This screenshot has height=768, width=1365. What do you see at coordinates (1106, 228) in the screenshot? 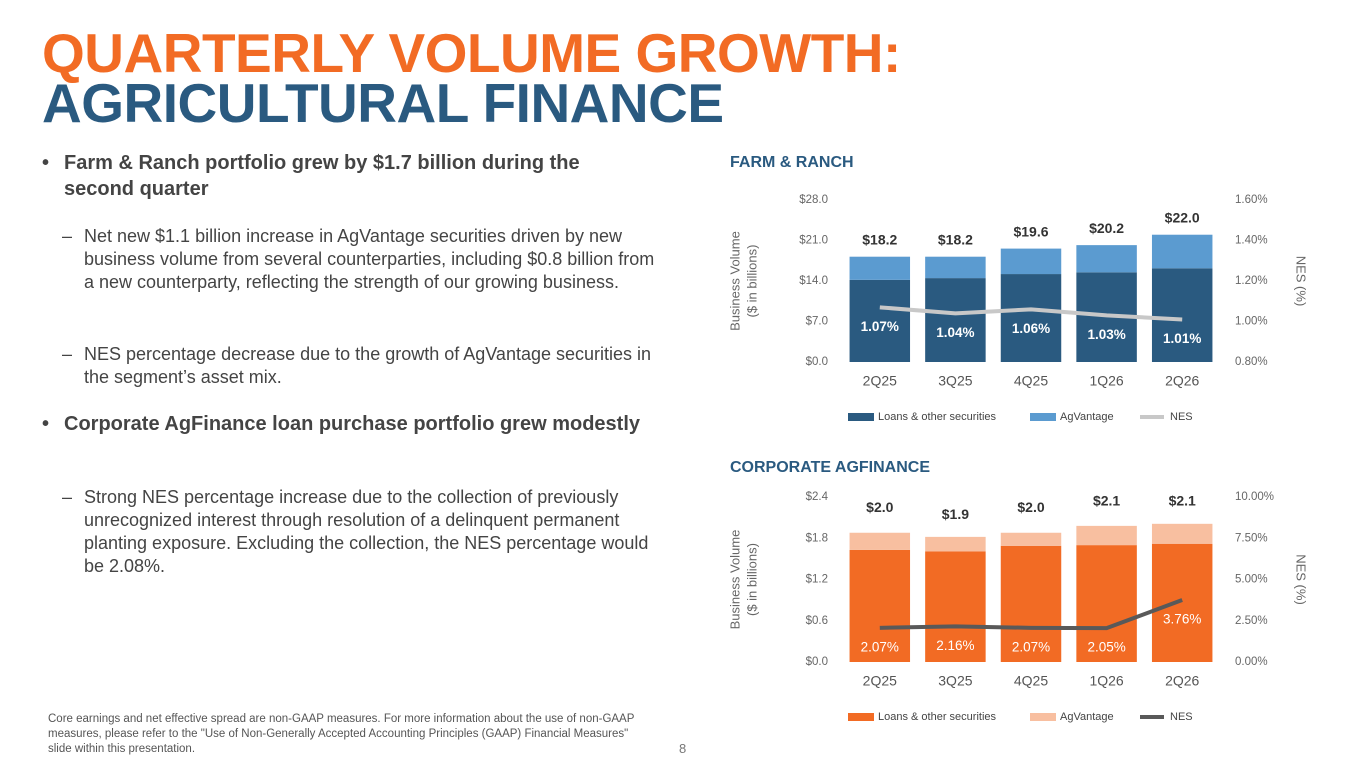
I see `total-label: $20.2` at bounding box center [1106, 228].